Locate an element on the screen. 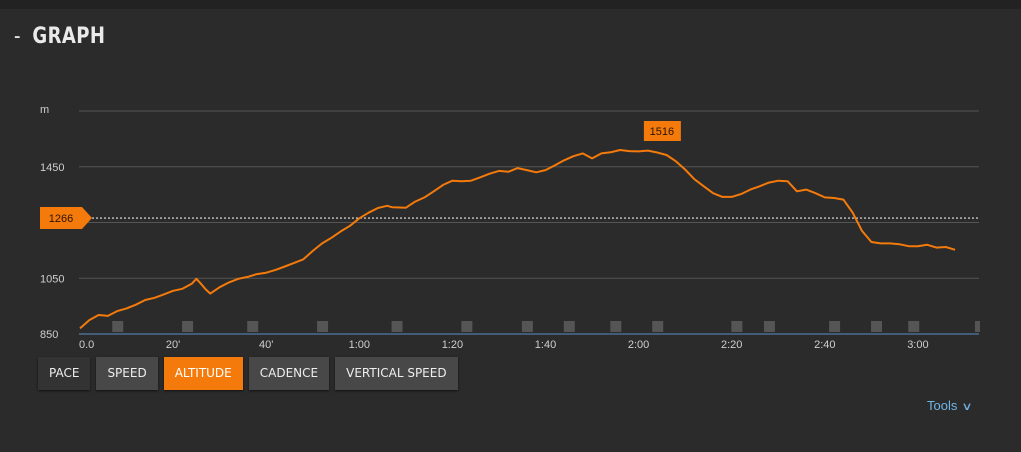 The image size is (1021, 452). x-tick-label: 1:40 is located at coordinates (545, 345).